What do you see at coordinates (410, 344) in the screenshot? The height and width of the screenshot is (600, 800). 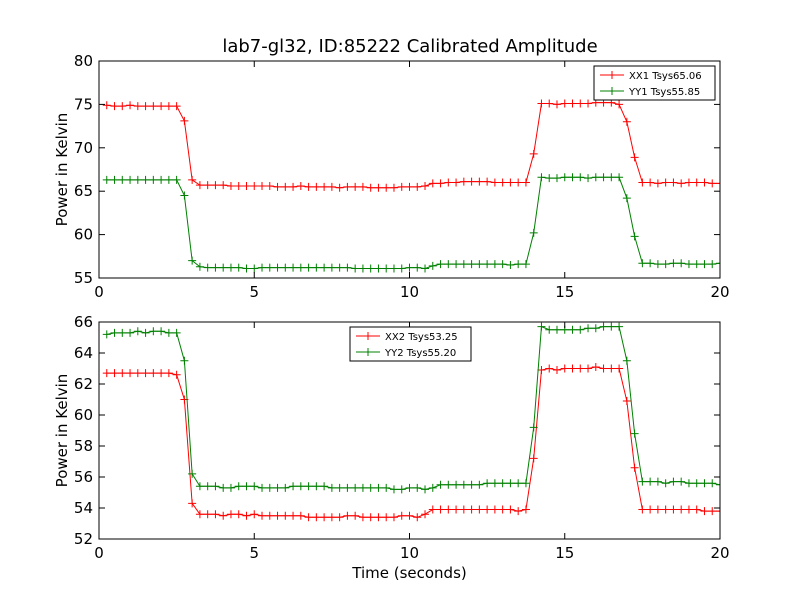 I see `legend-box` at bounding box center [410, 344].